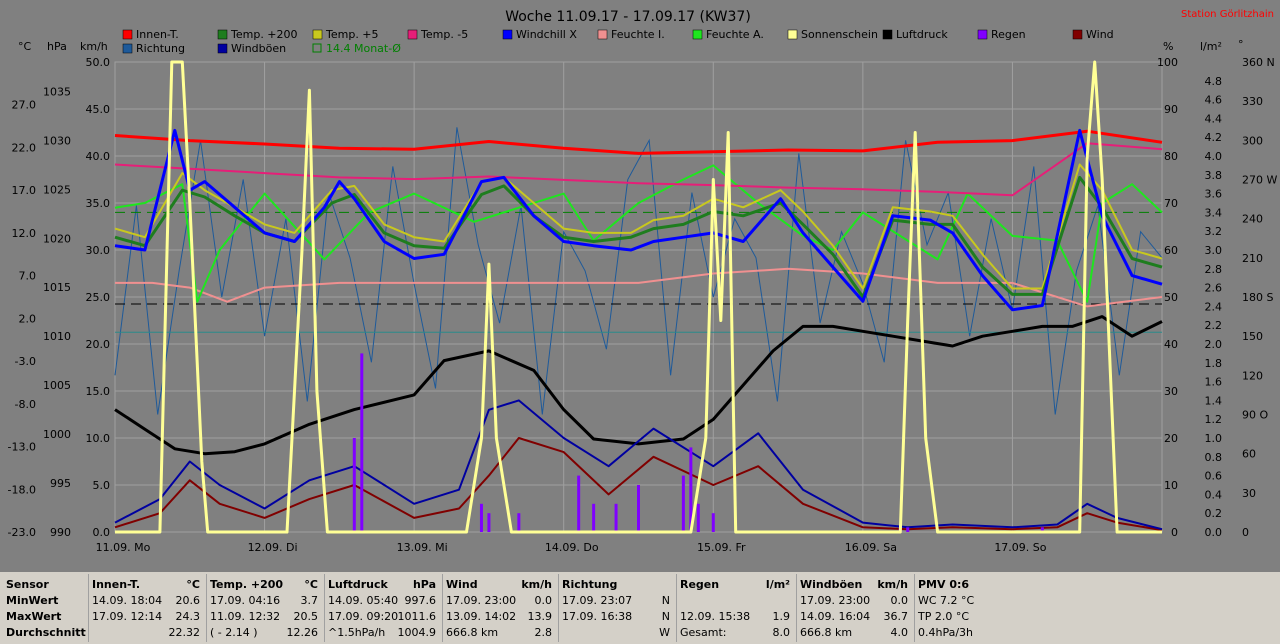 The image size is (1280, 644). Describe the element at coordinates (98, 156) in the screenshot. I see `tick-kmh: 40.0` at that location.